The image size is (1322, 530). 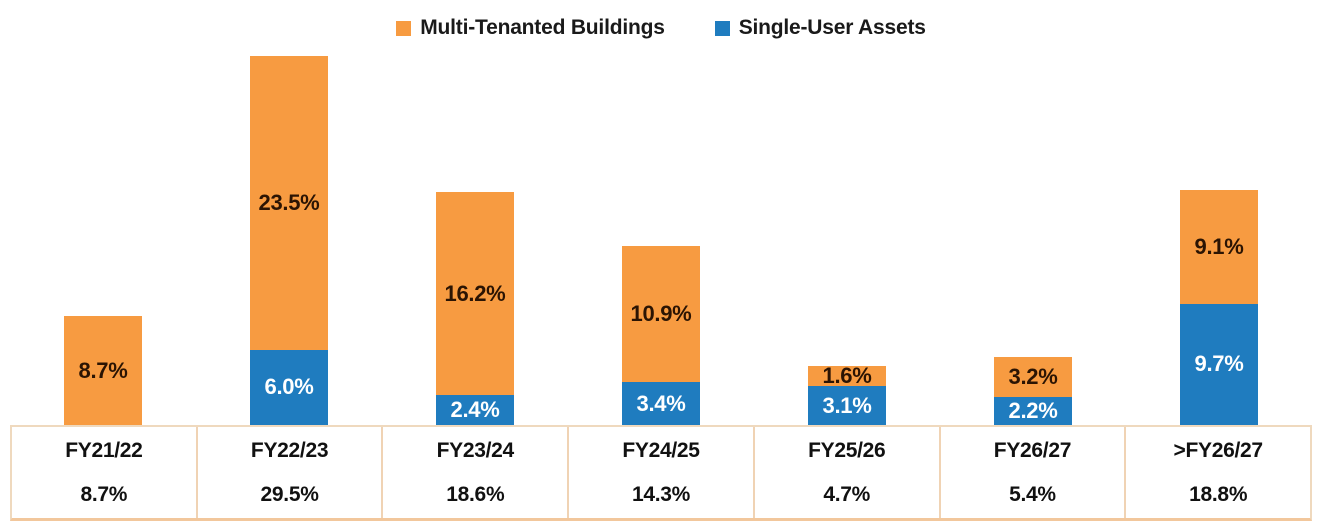 I want to click on bar-value-label: 16.2%, so click(x=475, y=293).